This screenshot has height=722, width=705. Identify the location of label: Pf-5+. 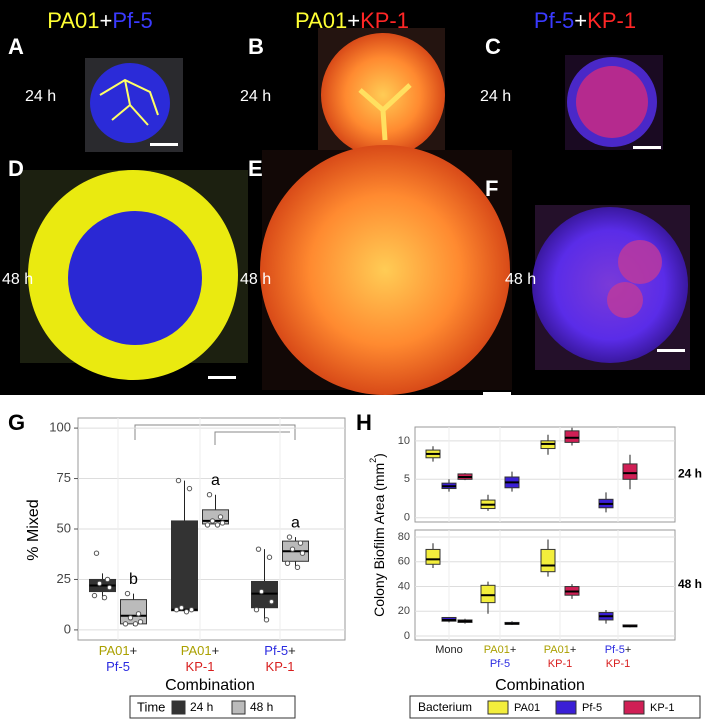
(618, 650).